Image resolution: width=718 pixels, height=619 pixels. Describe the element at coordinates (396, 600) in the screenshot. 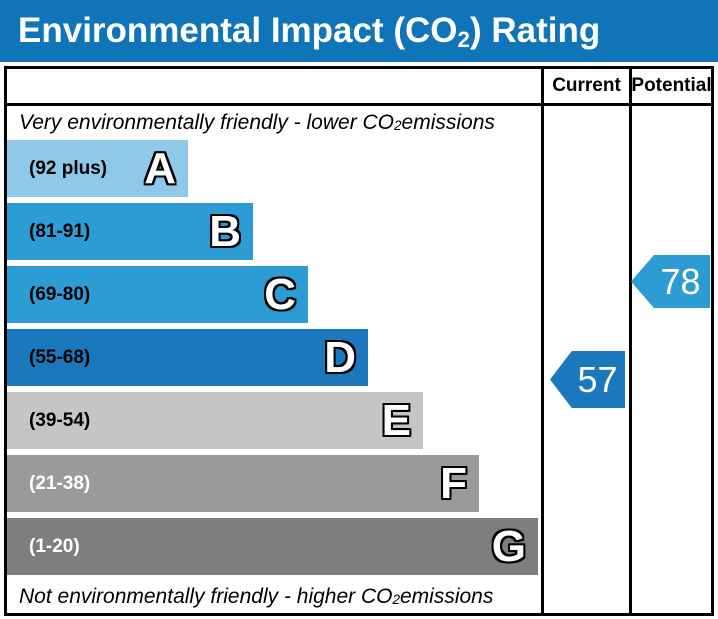

I see `bottom-note-subscript: 2` at that location.